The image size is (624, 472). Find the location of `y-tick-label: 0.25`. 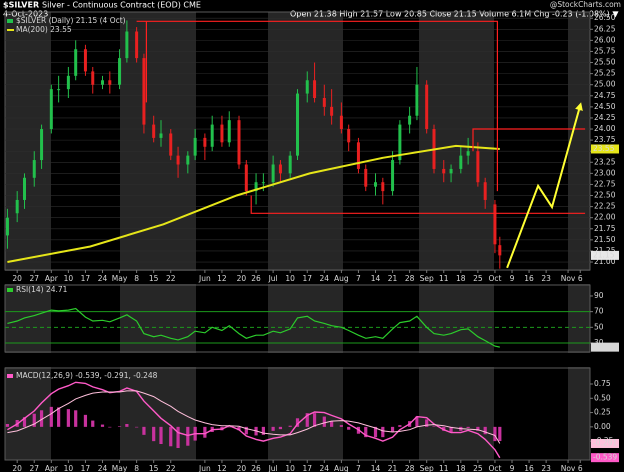

y-tick-label: 0.25 is located at coordinates (602, 412).